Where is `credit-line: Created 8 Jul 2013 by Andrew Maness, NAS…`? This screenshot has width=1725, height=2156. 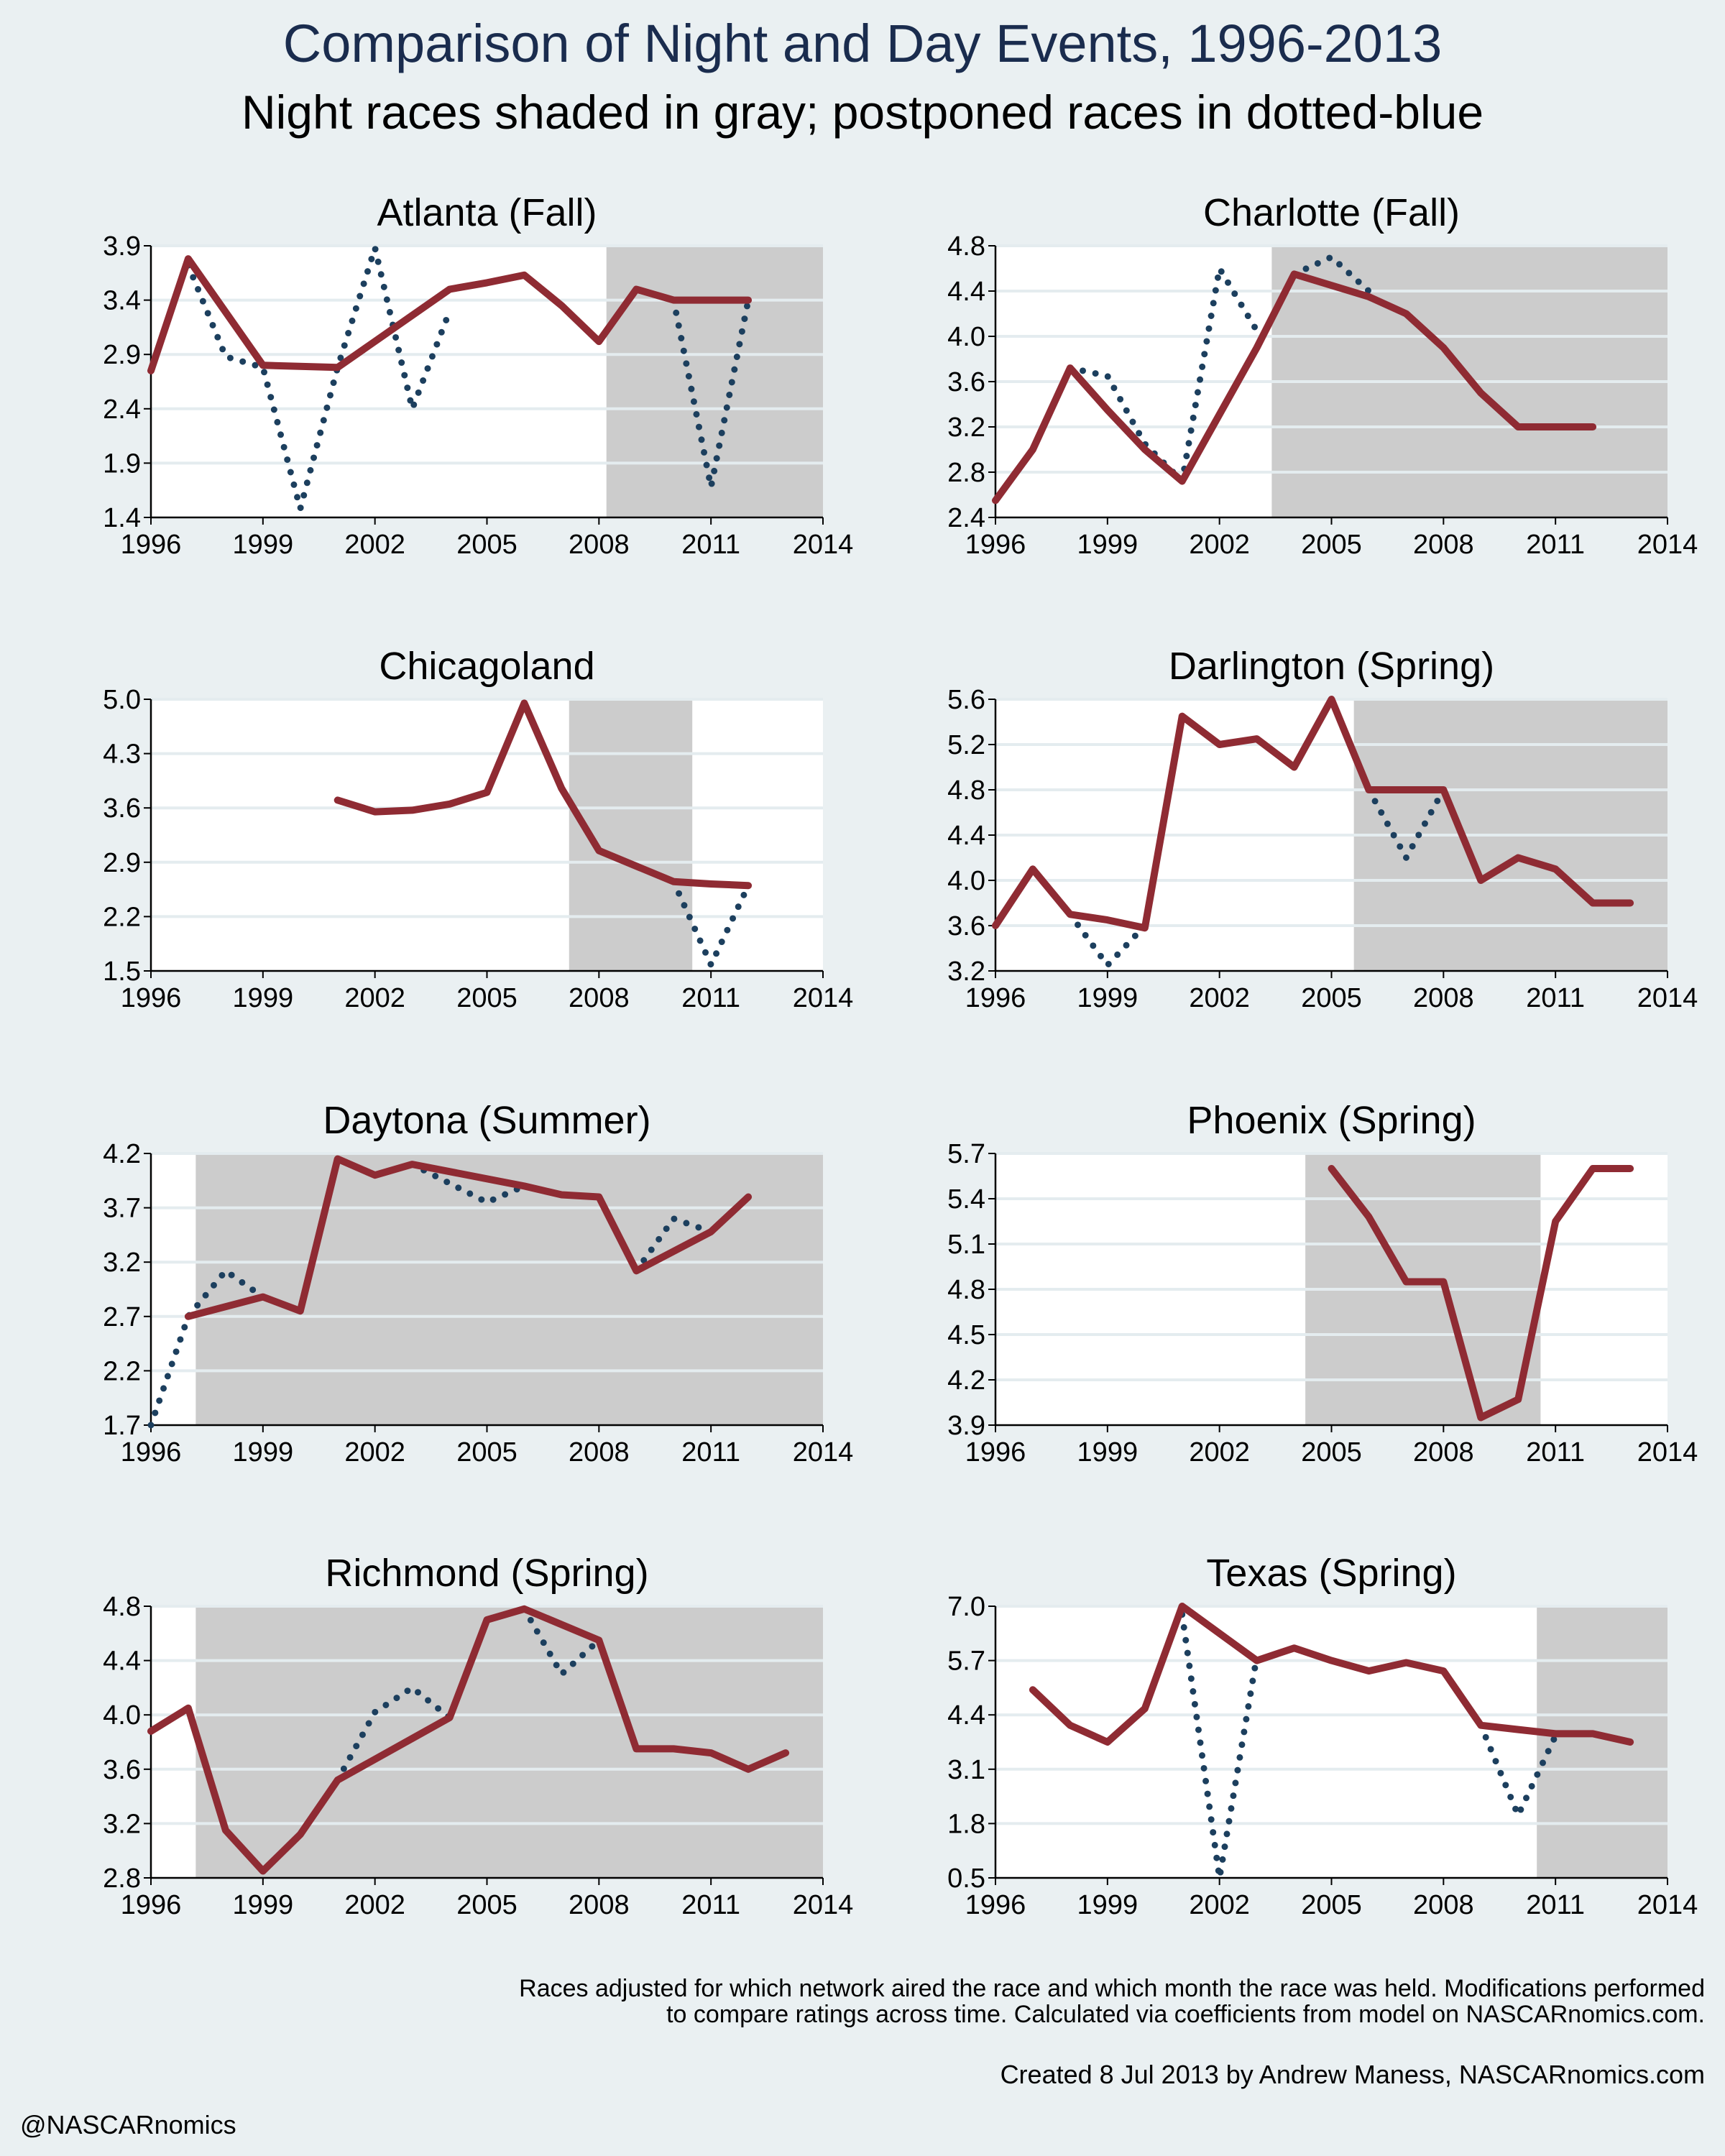 credit-line: Created 8 Jul 2013 by Andrew Maness, NAS… is located at coordinates (1352, 2074).